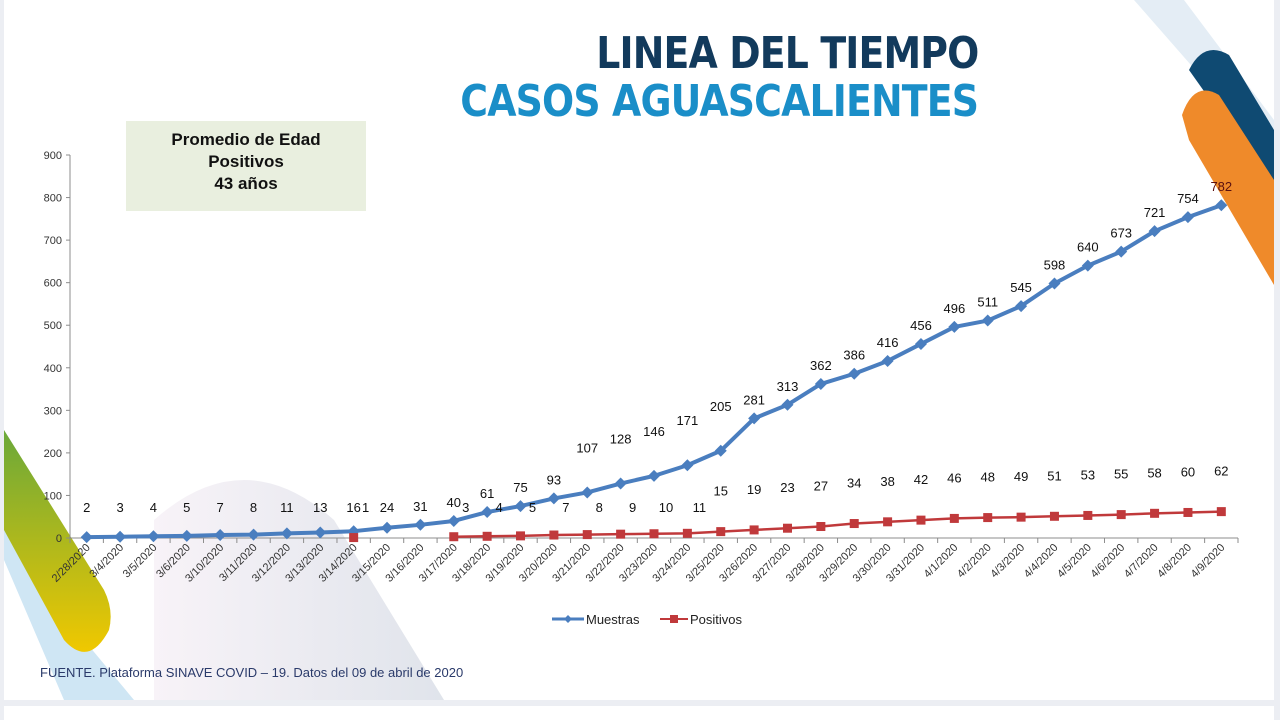 The height and width of the screenshot is (720, 1280). What do you see at coordinates (420, 506) in the screenshot?
I see `data-label-muestras: 31` at bounding box center [420, 506].